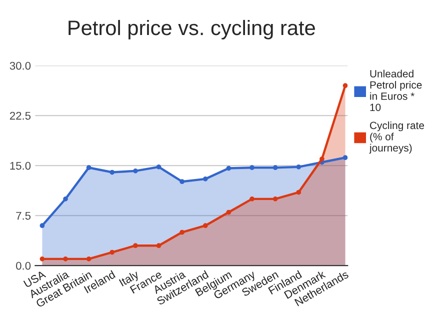 This screenshot has width=440, height=320. Describe the element at coordinates (20, 116) in the screenshot. I see `y-tick-label: 22.5` at that location.